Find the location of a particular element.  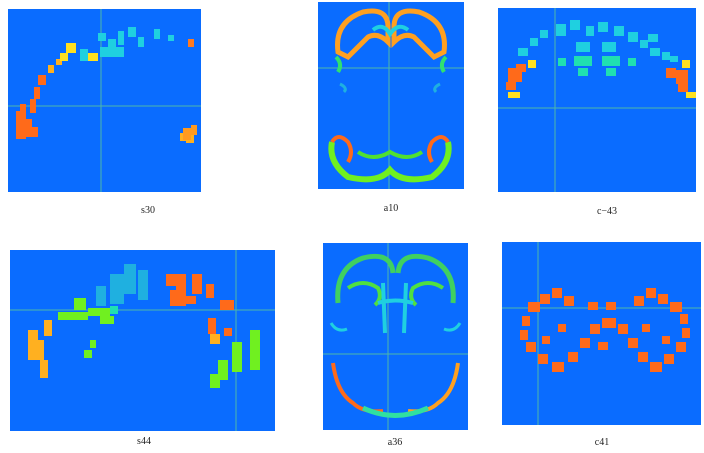

caption-a10: a10 is located at coordinates (391, 208).